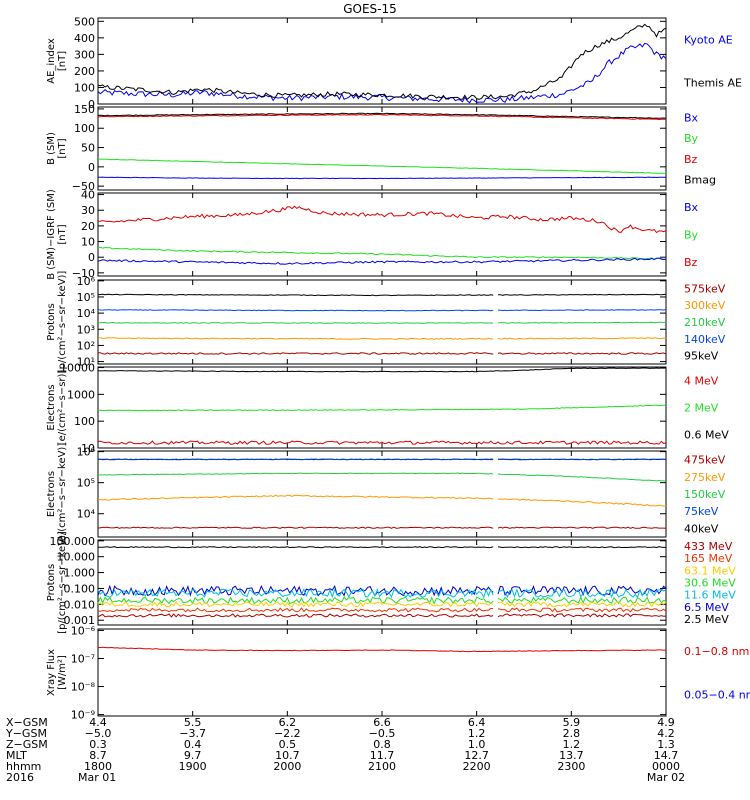  I want to click on y-tick-label: 300, so click(84, 54).